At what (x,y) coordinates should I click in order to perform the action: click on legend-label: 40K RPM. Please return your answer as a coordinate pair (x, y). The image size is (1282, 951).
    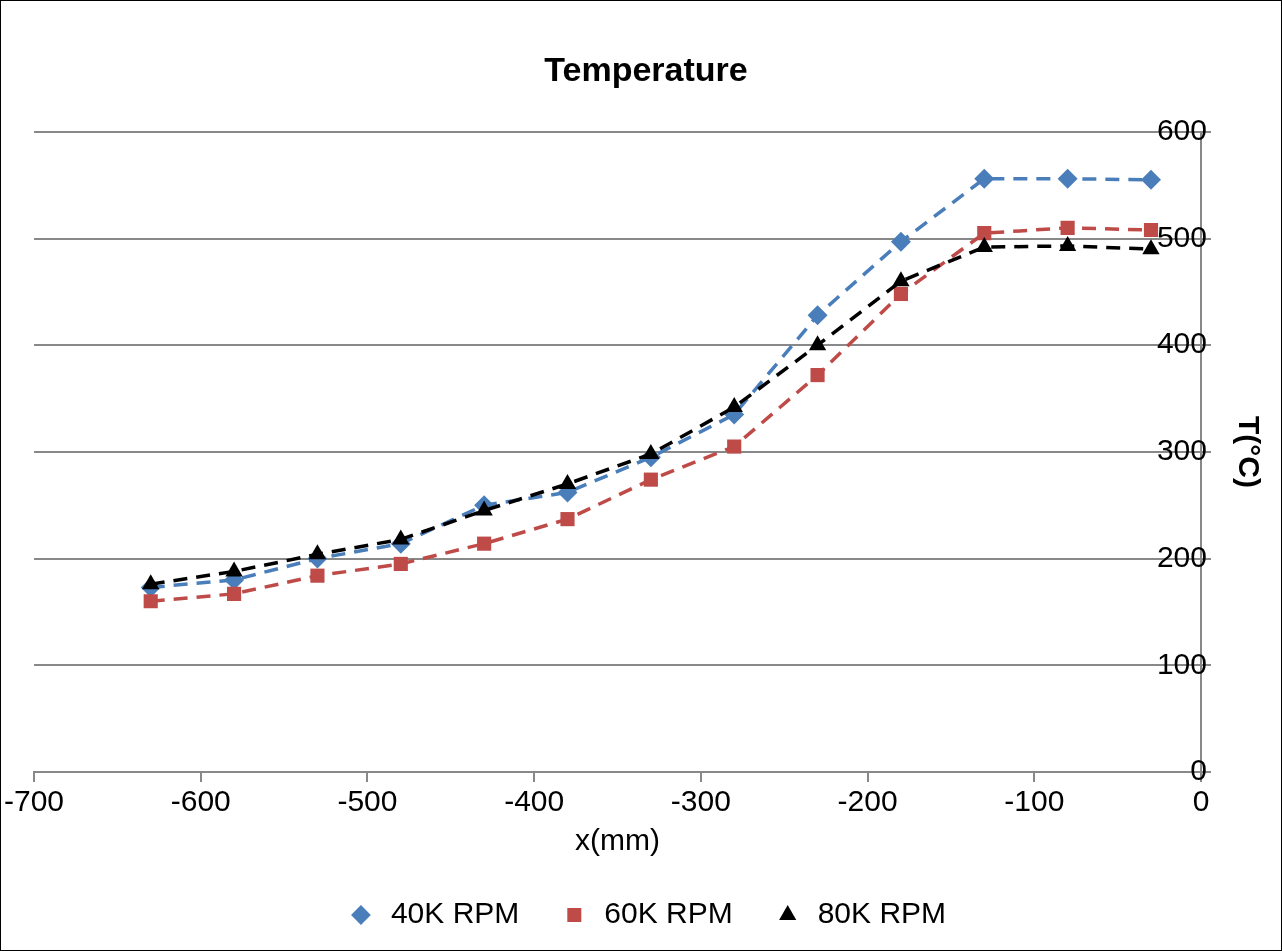
    Looking at the image, I should click on (455, 913).